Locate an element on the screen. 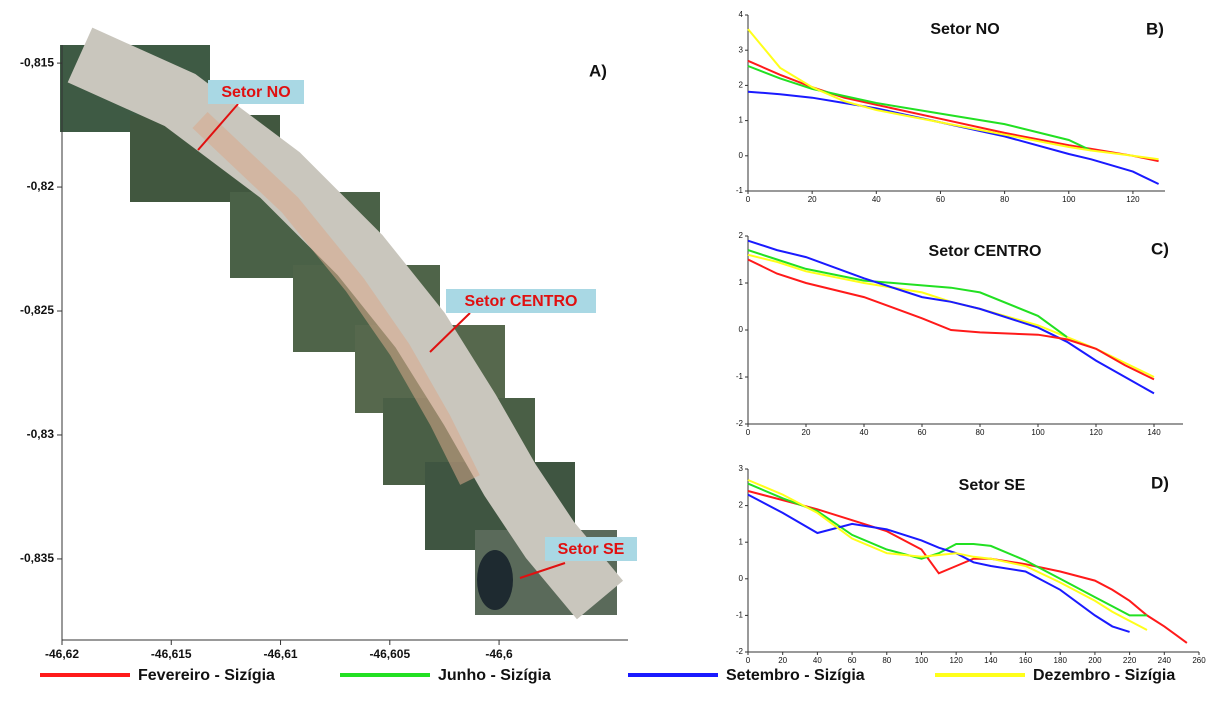  y-tick-label: -0,83 is located at coordinates (41, 434).